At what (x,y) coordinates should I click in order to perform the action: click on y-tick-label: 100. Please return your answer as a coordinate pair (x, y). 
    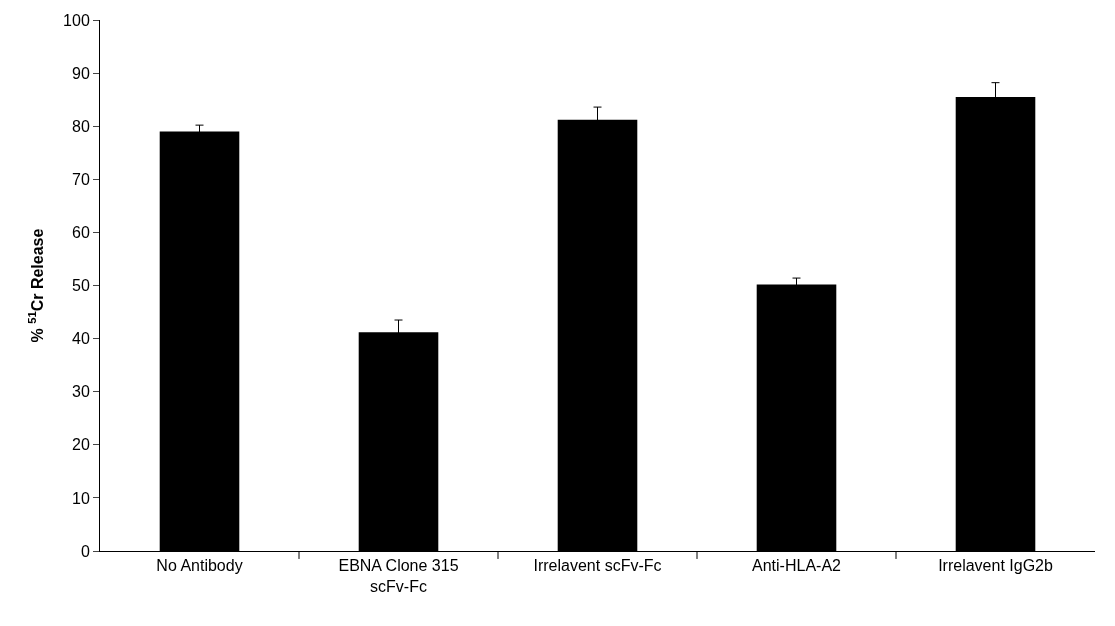
    Looking at the image, I should click on (76, 20).